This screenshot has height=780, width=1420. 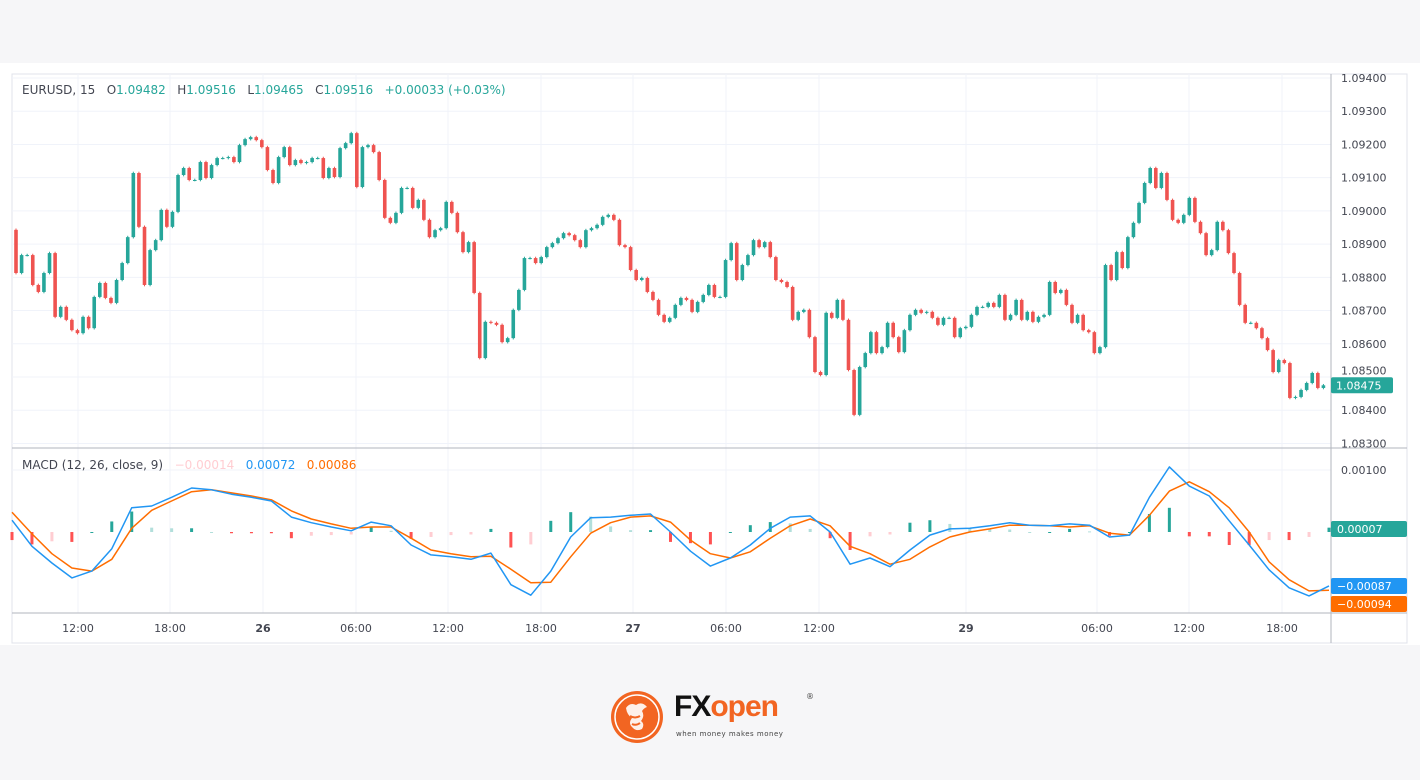 I want to click on logo-wordmark: FXopen, so click(x=726, y=707).